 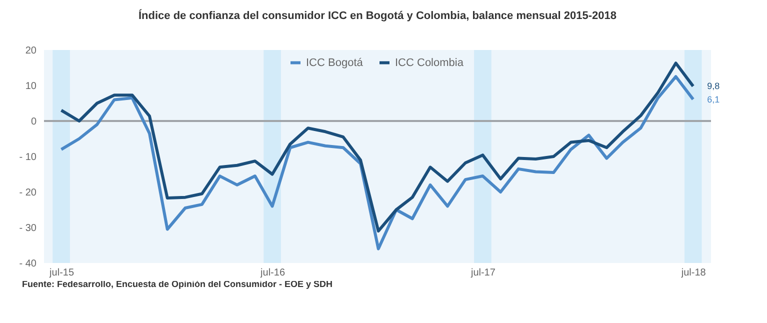 What do you see at coordinates (377, 15) in the screenshot?
I see `chart-title: Índice de confianza del consumidor ICC en Bogotá y Colombia, balance mensual 2015-2018` at bounding box center [377, 15].